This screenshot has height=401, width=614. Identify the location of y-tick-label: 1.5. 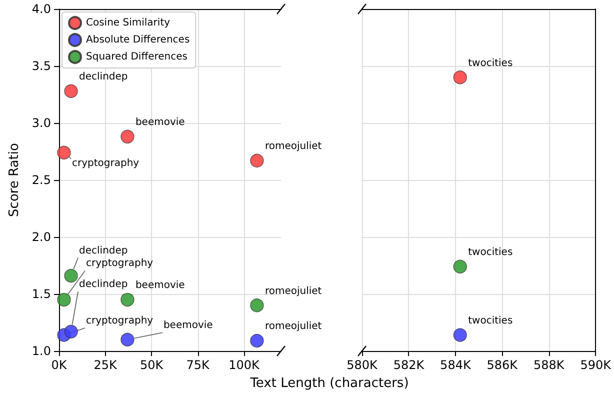
(41, 294).